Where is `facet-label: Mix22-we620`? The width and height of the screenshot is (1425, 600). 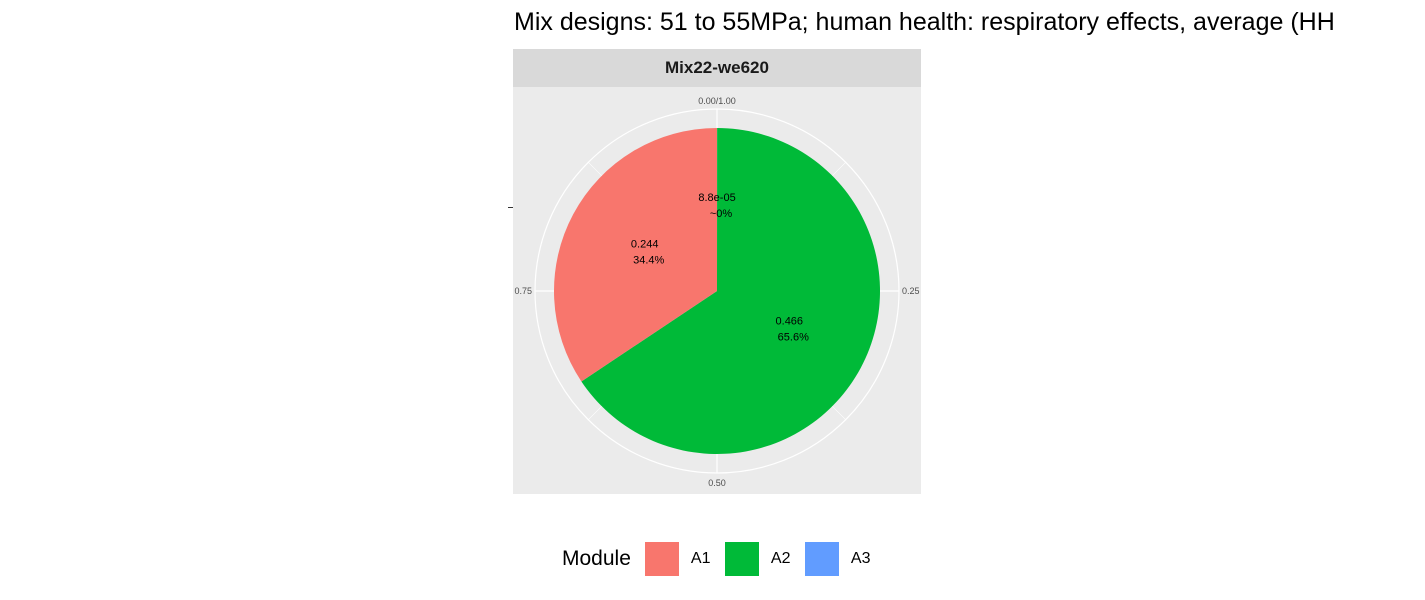 facet-label: Mix22-we620 is located at coordinates (717, 67).